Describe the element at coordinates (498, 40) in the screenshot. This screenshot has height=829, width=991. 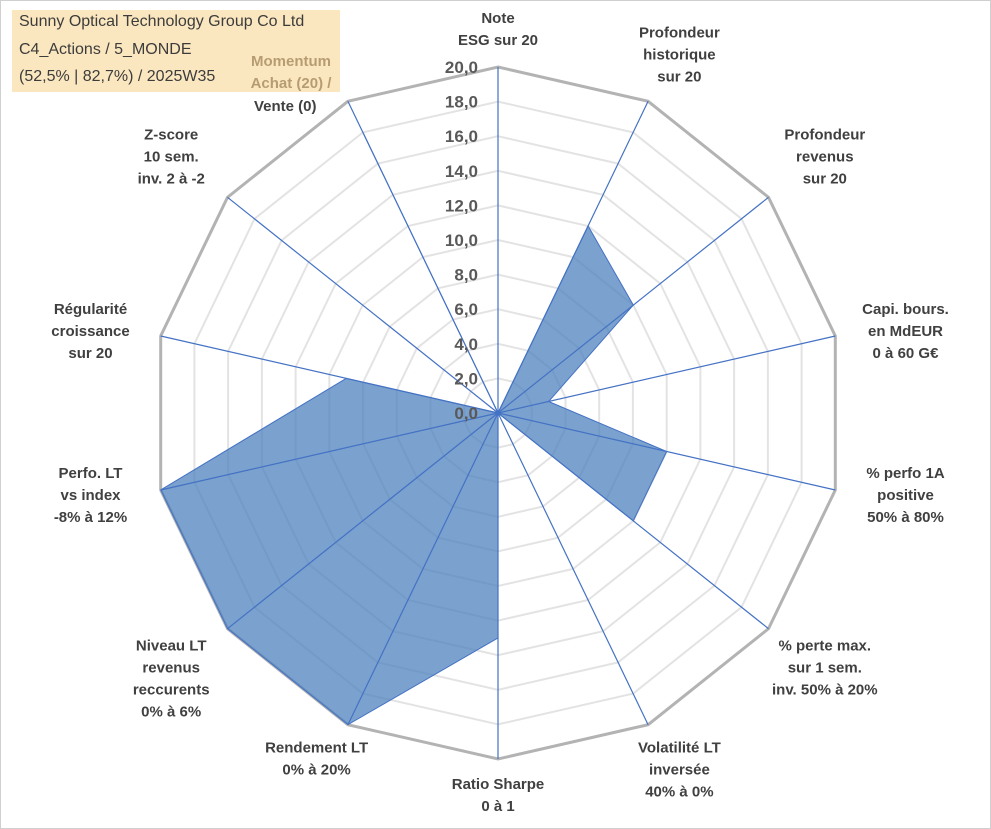
I see `axis-label: ESG sur 20` at that location.